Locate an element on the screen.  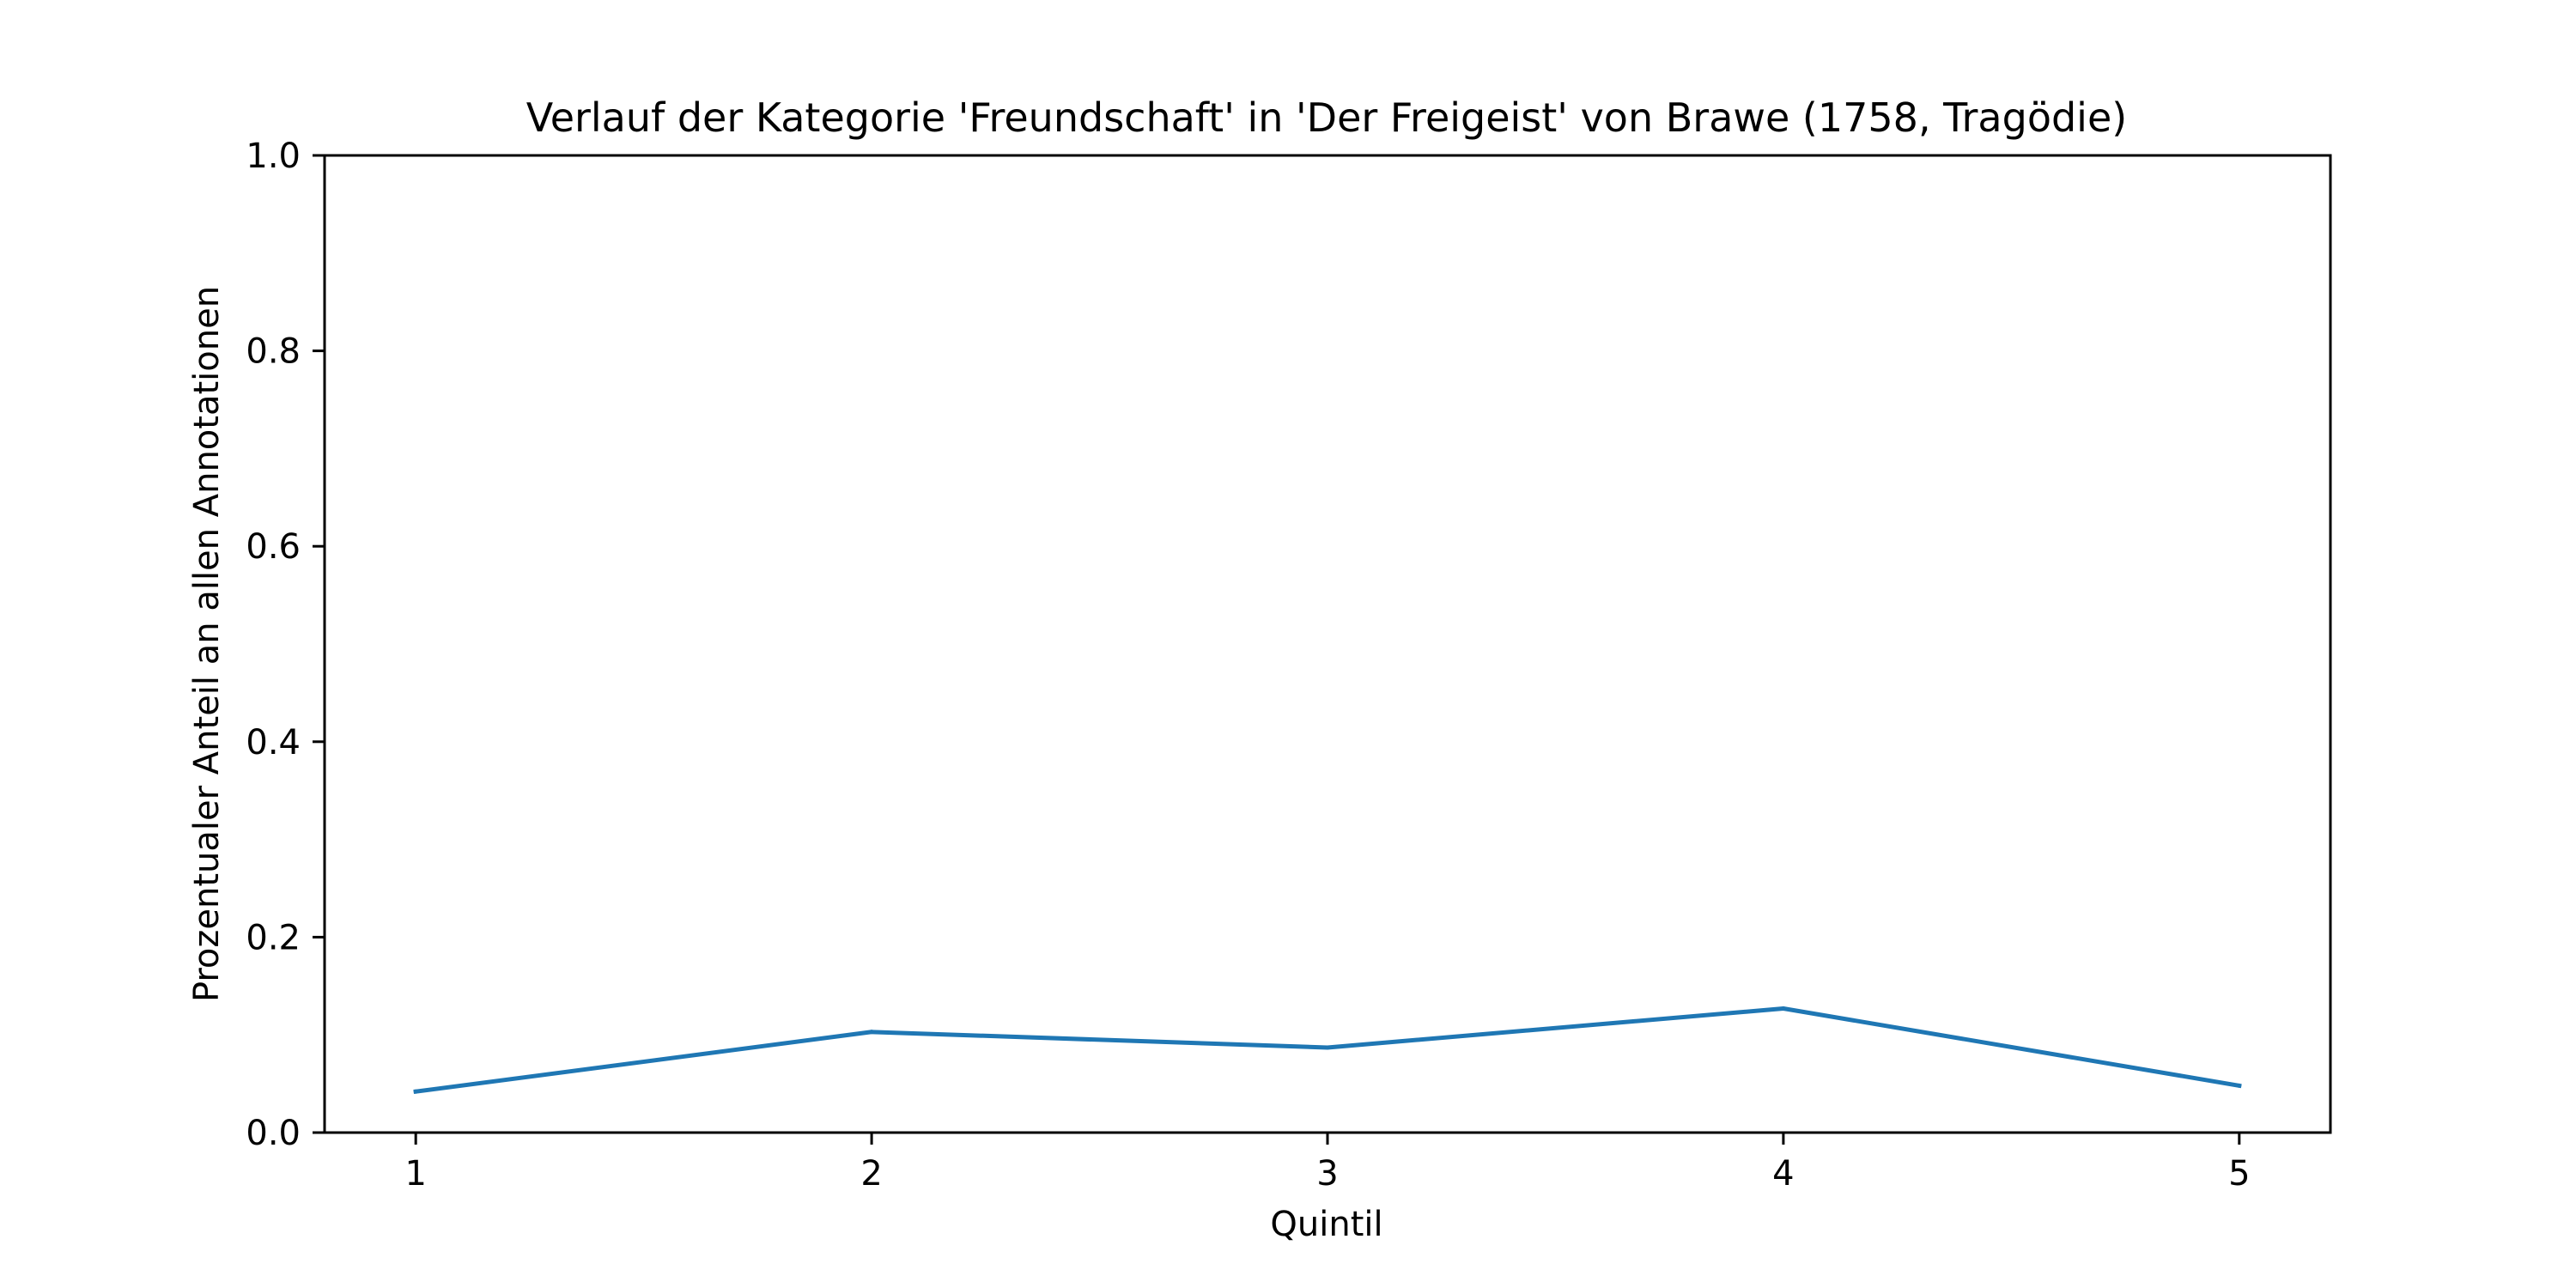
x-tick-label: 4 is located at coordinates (1783, 1174).